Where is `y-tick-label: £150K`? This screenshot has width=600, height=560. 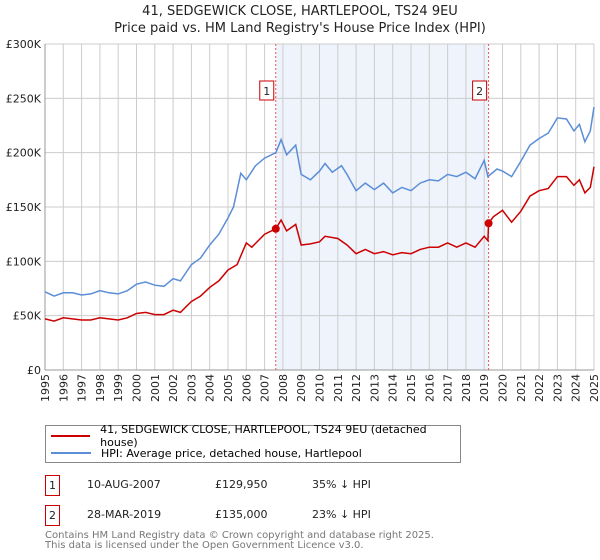
y-tick-label: £150K is located at coordinates (24, 207).